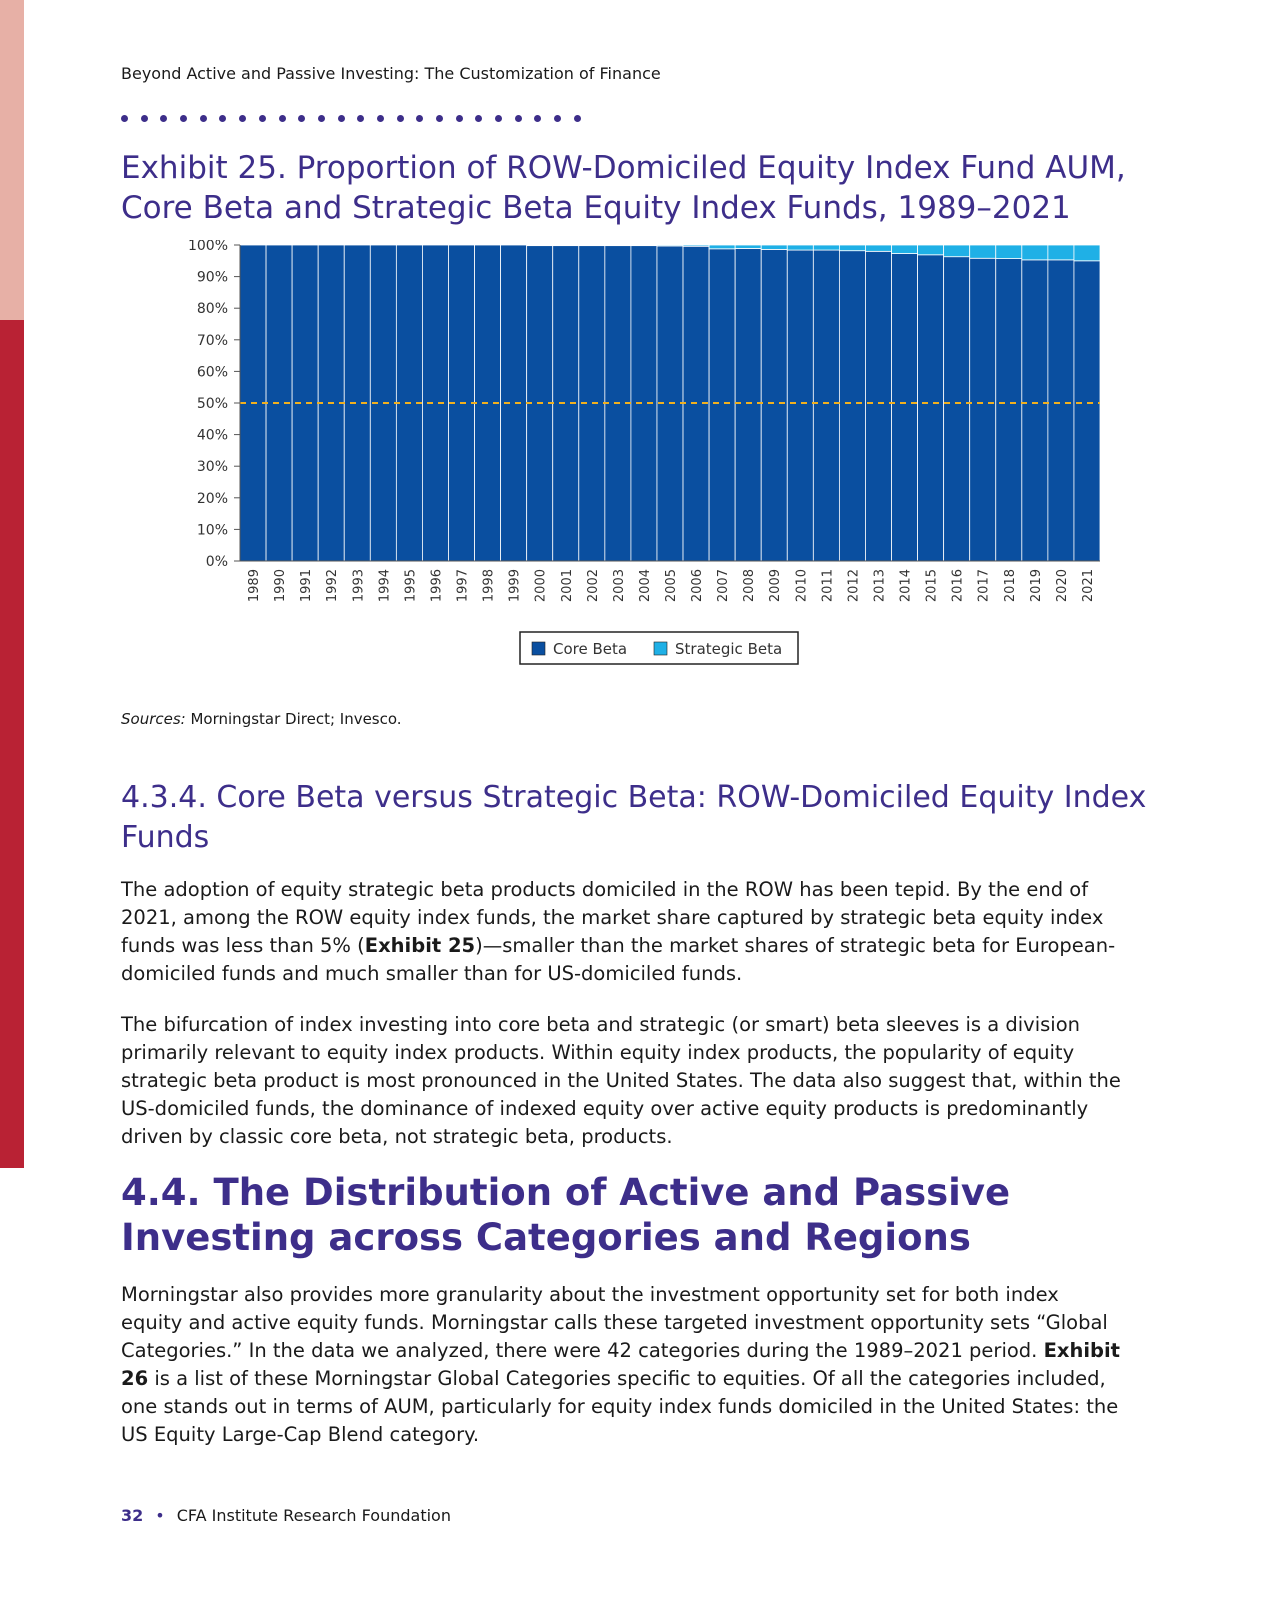 This screenshot has width=1280, height=1600. I want to click on y-tick-label: 50%, so click(212, 404).